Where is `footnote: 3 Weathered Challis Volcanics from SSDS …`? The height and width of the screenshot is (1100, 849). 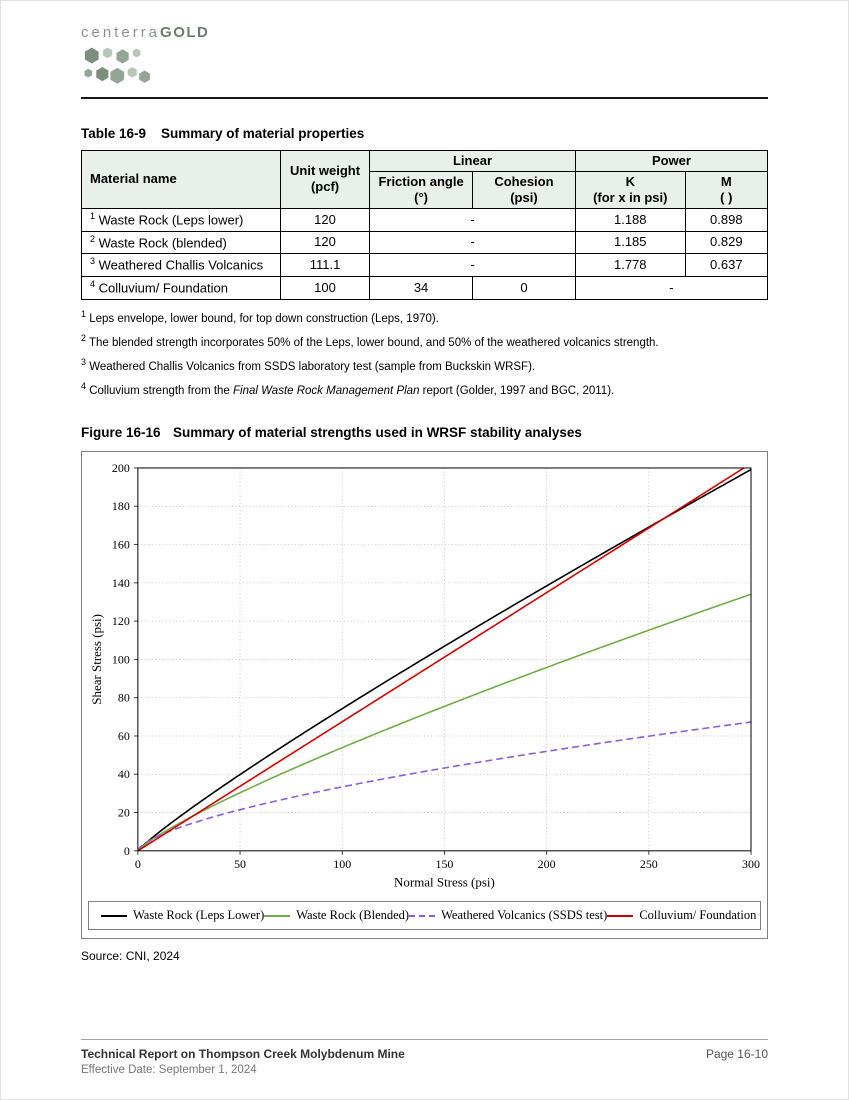
footnote: 3 Weathered Challis Volcanics from SSDS … is located at coordinates (424, 365).